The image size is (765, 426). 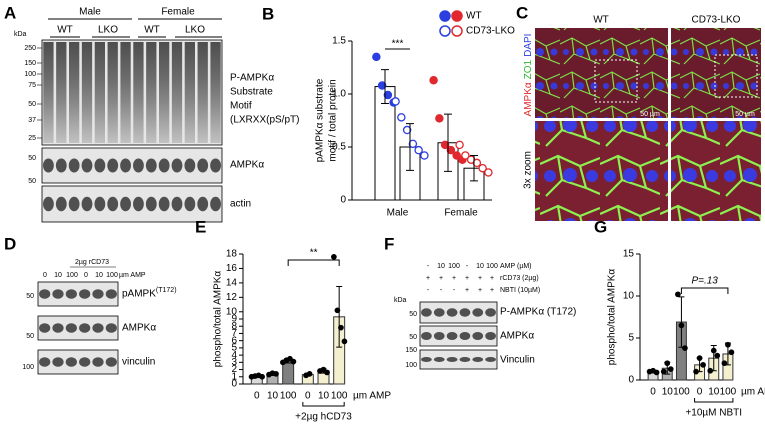 I want to click on y-tick-label: 10, so click(x=232, y=311).